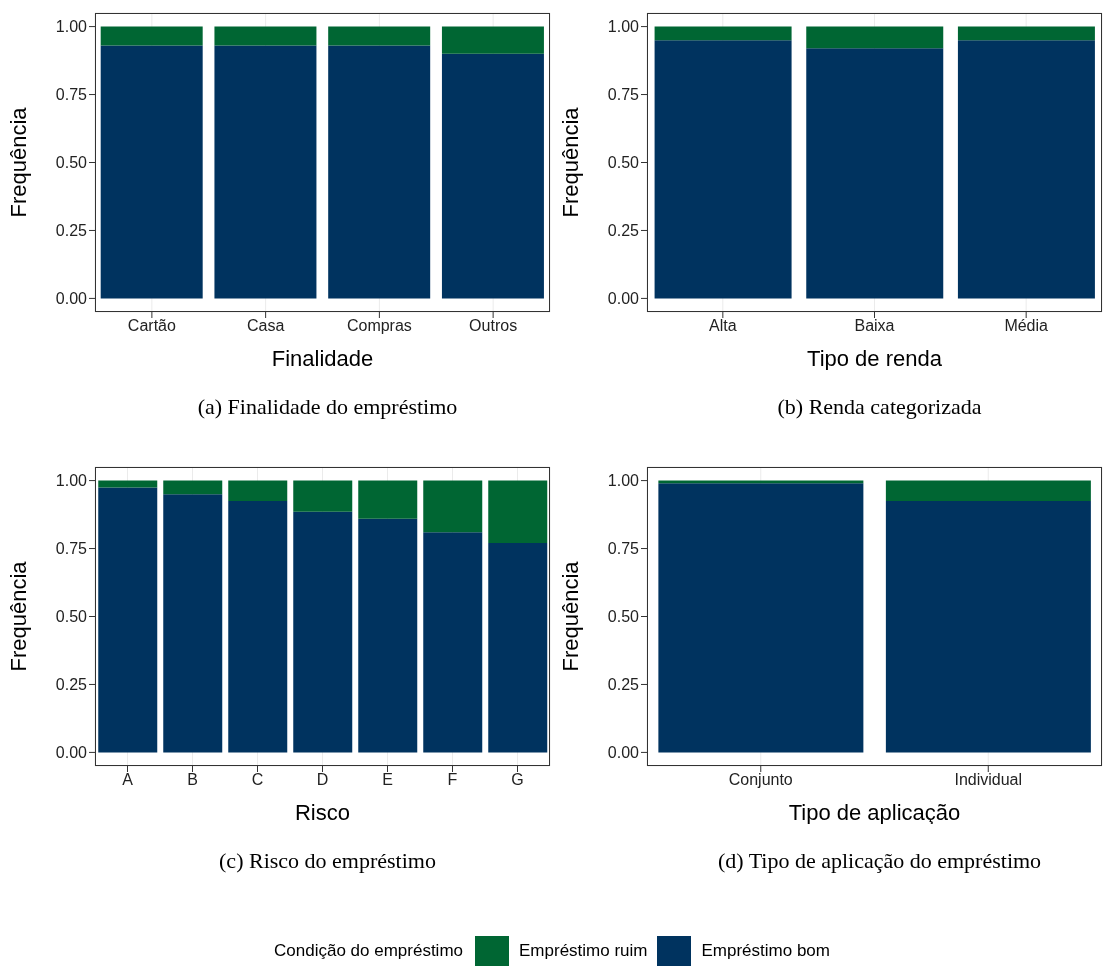 Image resolution: width=1104 pixels, height=967 pixels. Describe the element at coordinates (369, 951) in the screenshot. I see `legend-title: Condição do empréstimo` at that location.